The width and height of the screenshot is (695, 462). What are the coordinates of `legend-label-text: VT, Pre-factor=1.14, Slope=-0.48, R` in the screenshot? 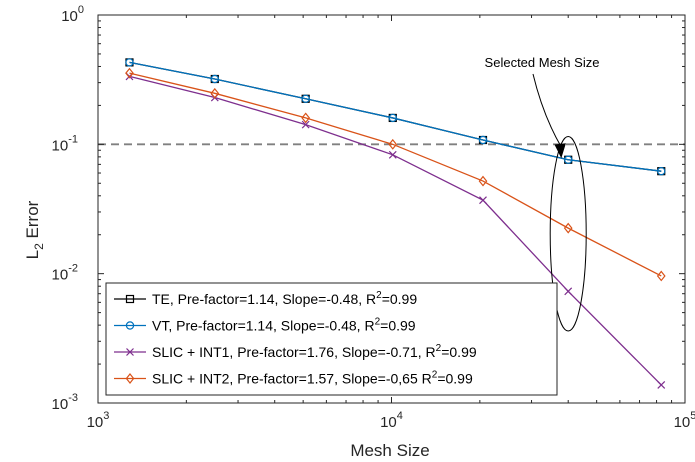 It's located at (263, 326).